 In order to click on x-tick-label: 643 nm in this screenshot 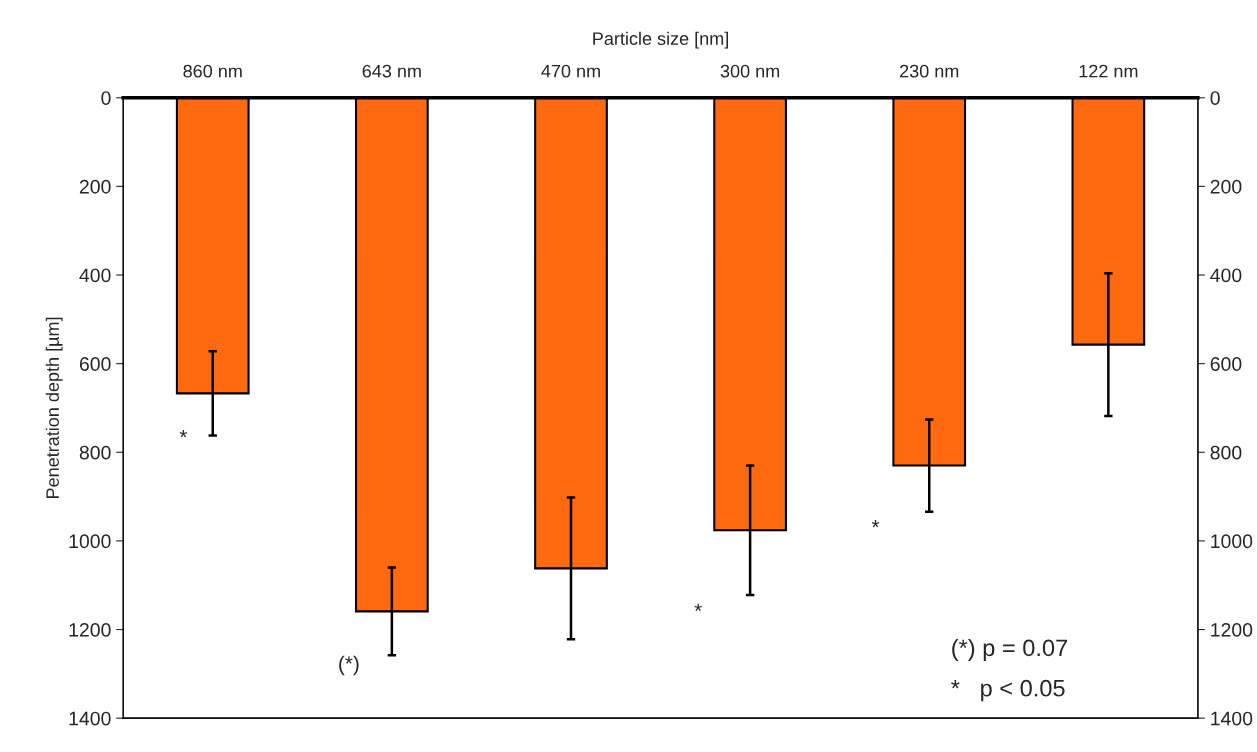, I will do `click(391, 71)`.